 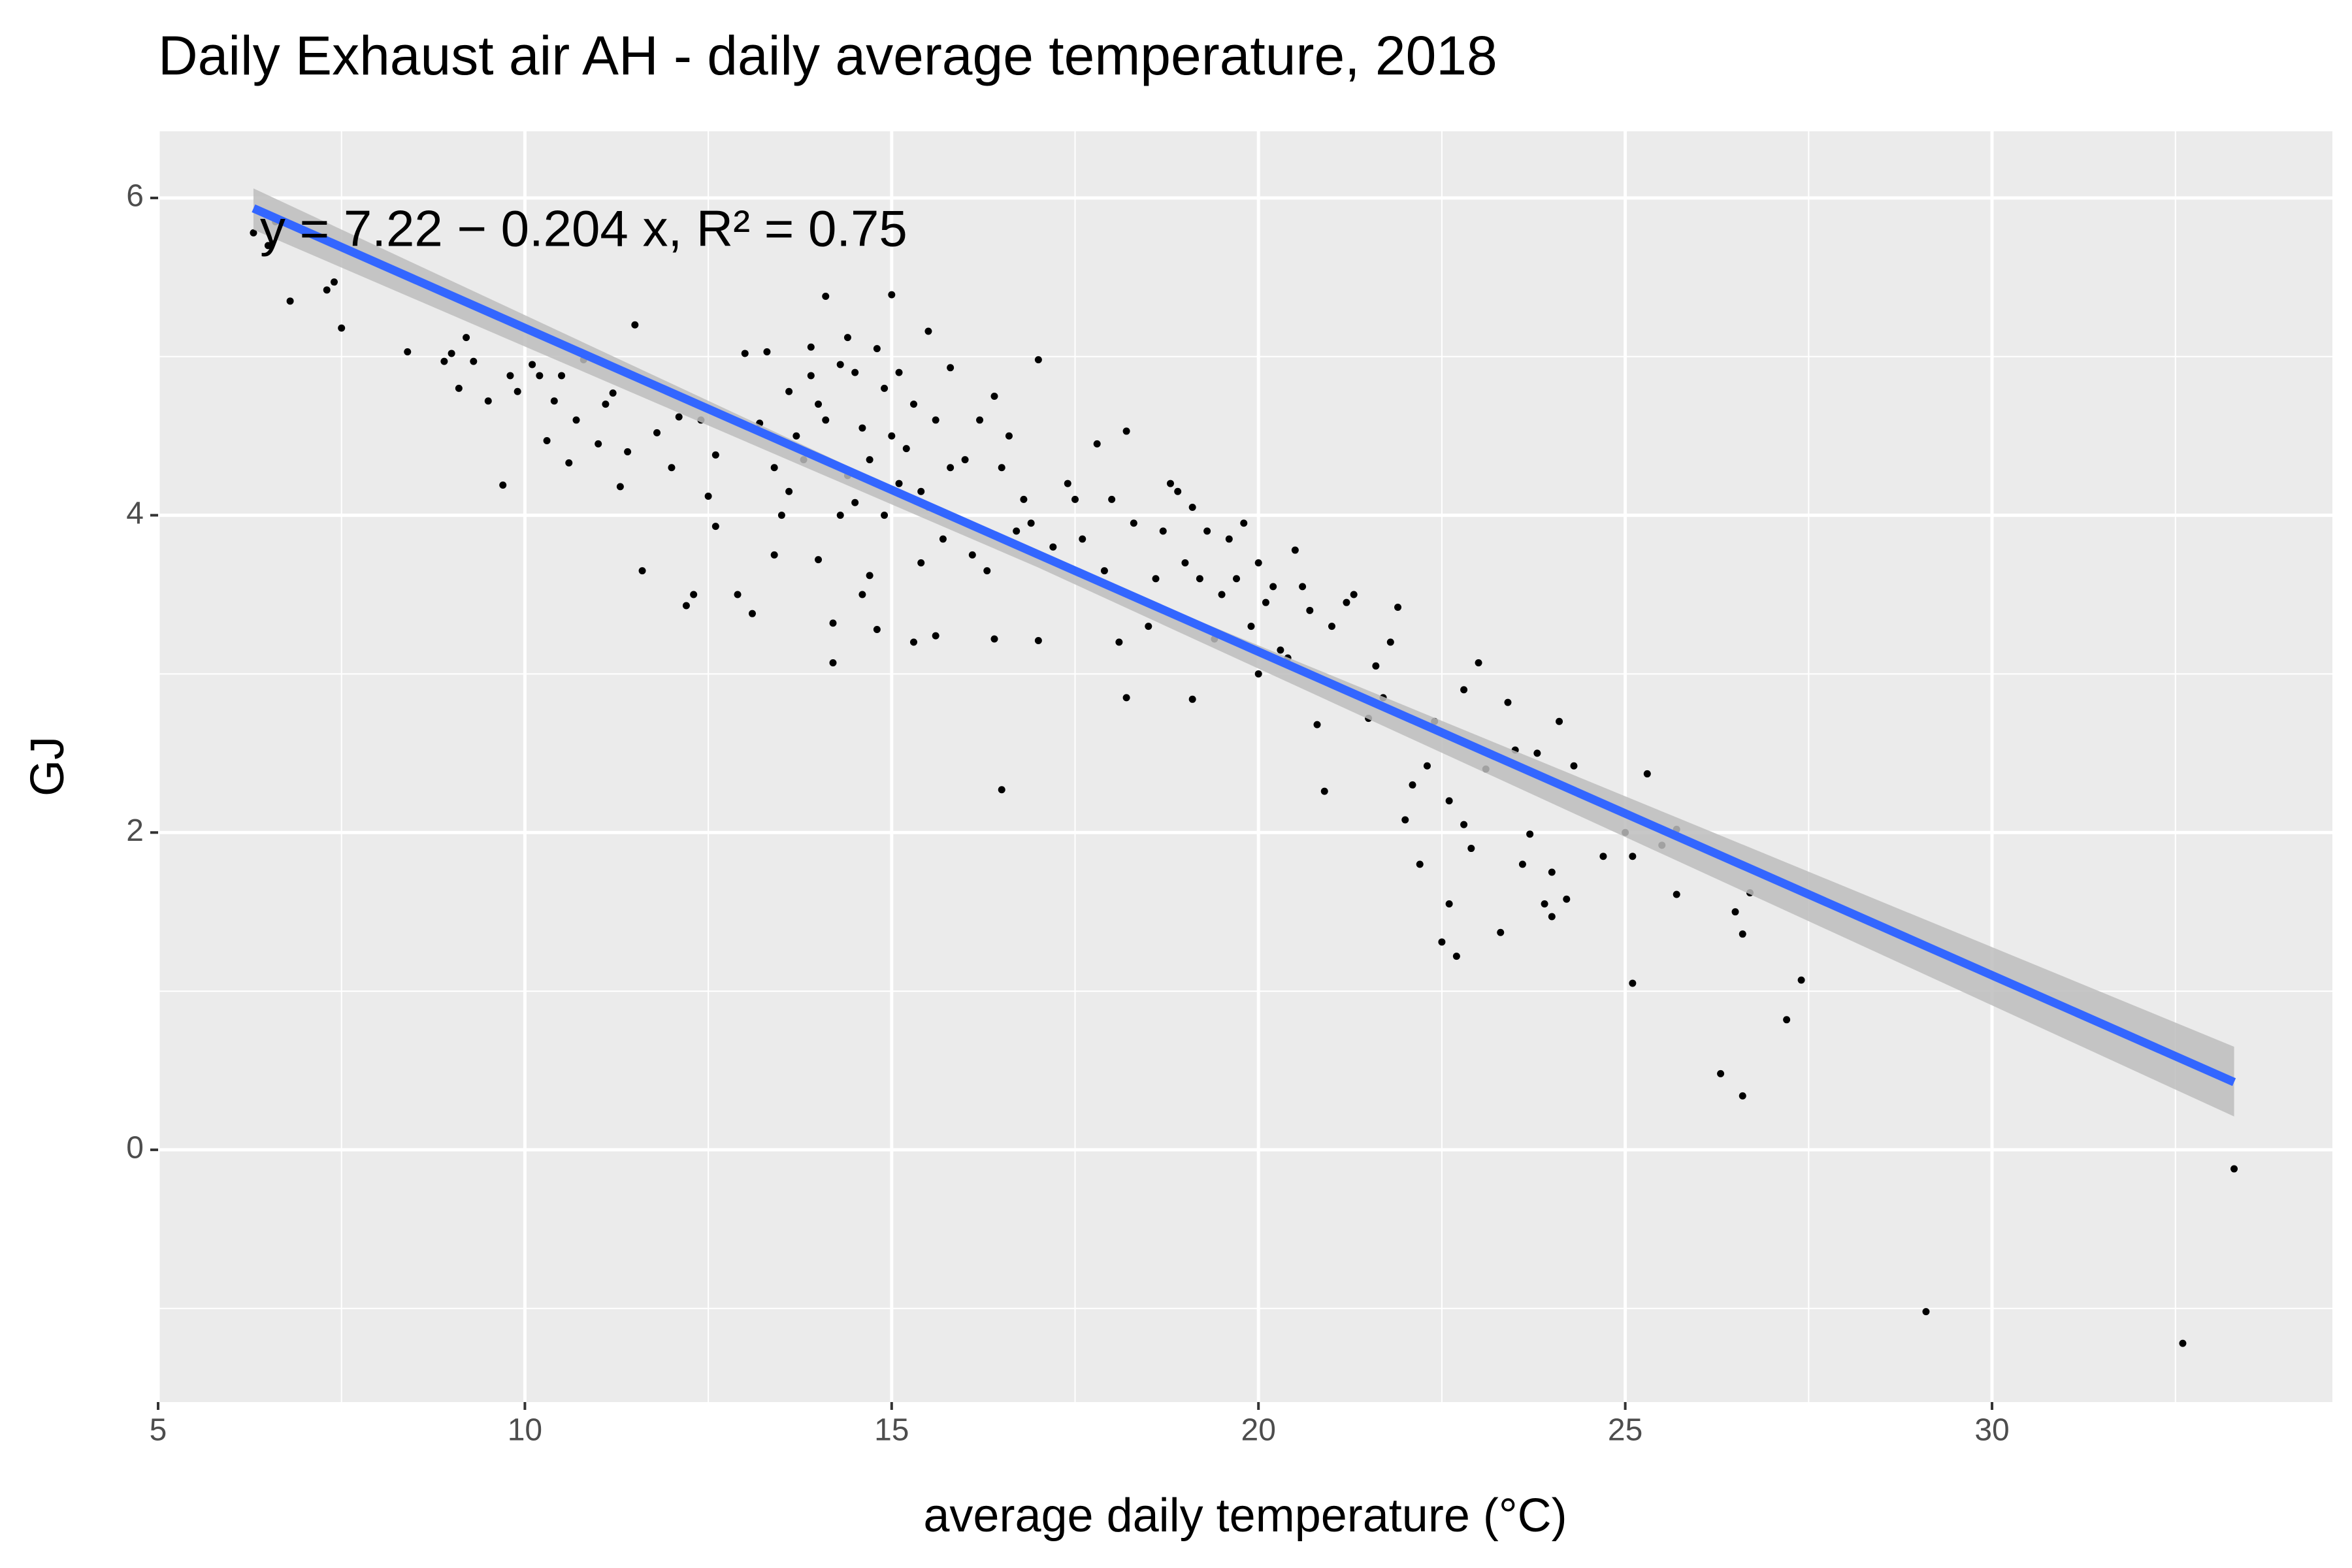 I want to click on x-tick-label: 5, so click(x=158, y=1430).